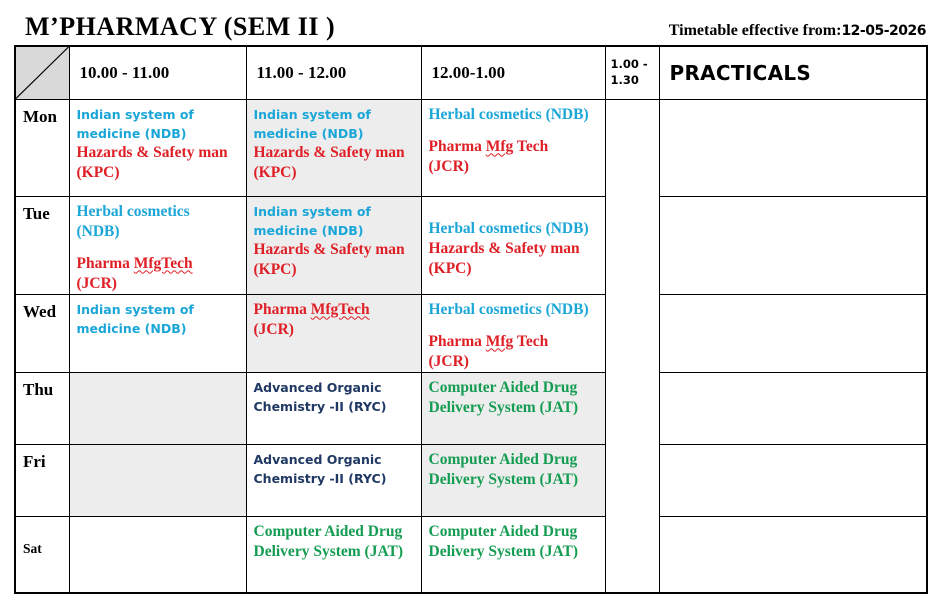 The image size is (940, 605). What do you see at coordinates (42, 72) in the screenshot?
I see `corner-diagonal-cell` at bounding box center [42, 72].